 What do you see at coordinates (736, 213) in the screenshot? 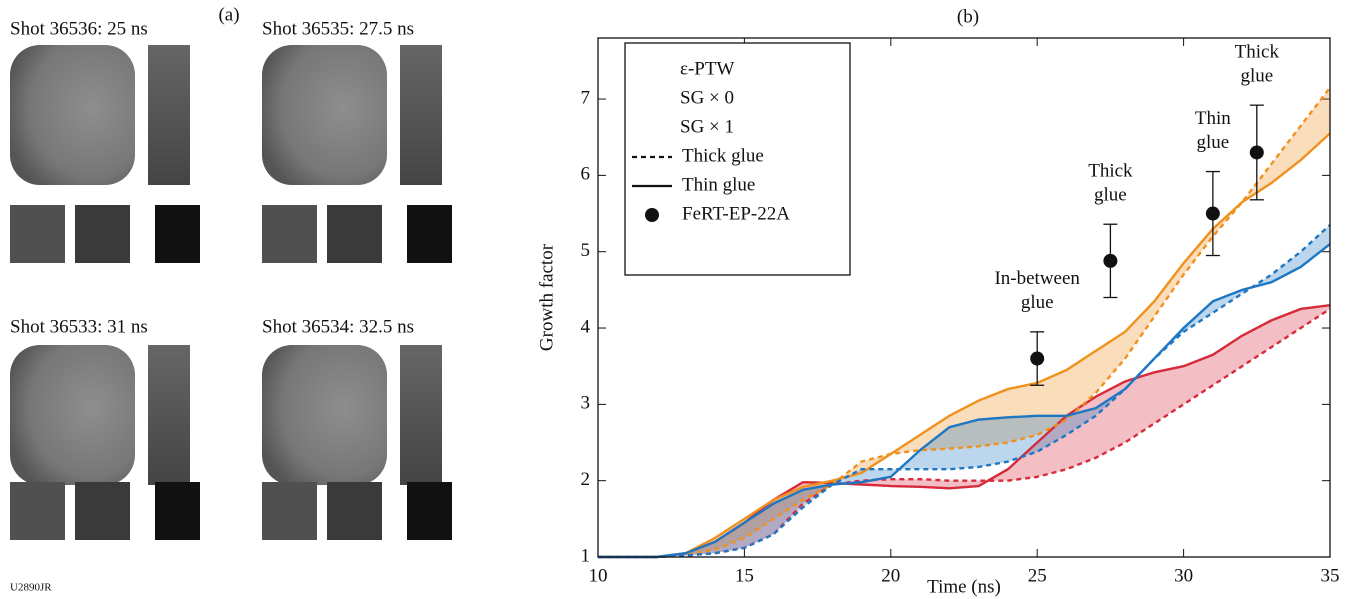
I see `legend-label: FeRT-EP-22A` at bounding box center [736, 213].